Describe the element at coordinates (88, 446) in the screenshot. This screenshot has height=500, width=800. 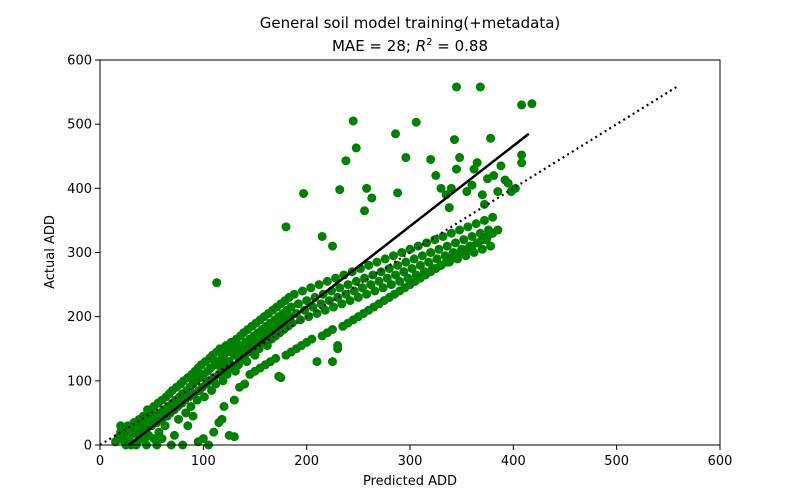
I see `y-tick-label: 0` at that location.